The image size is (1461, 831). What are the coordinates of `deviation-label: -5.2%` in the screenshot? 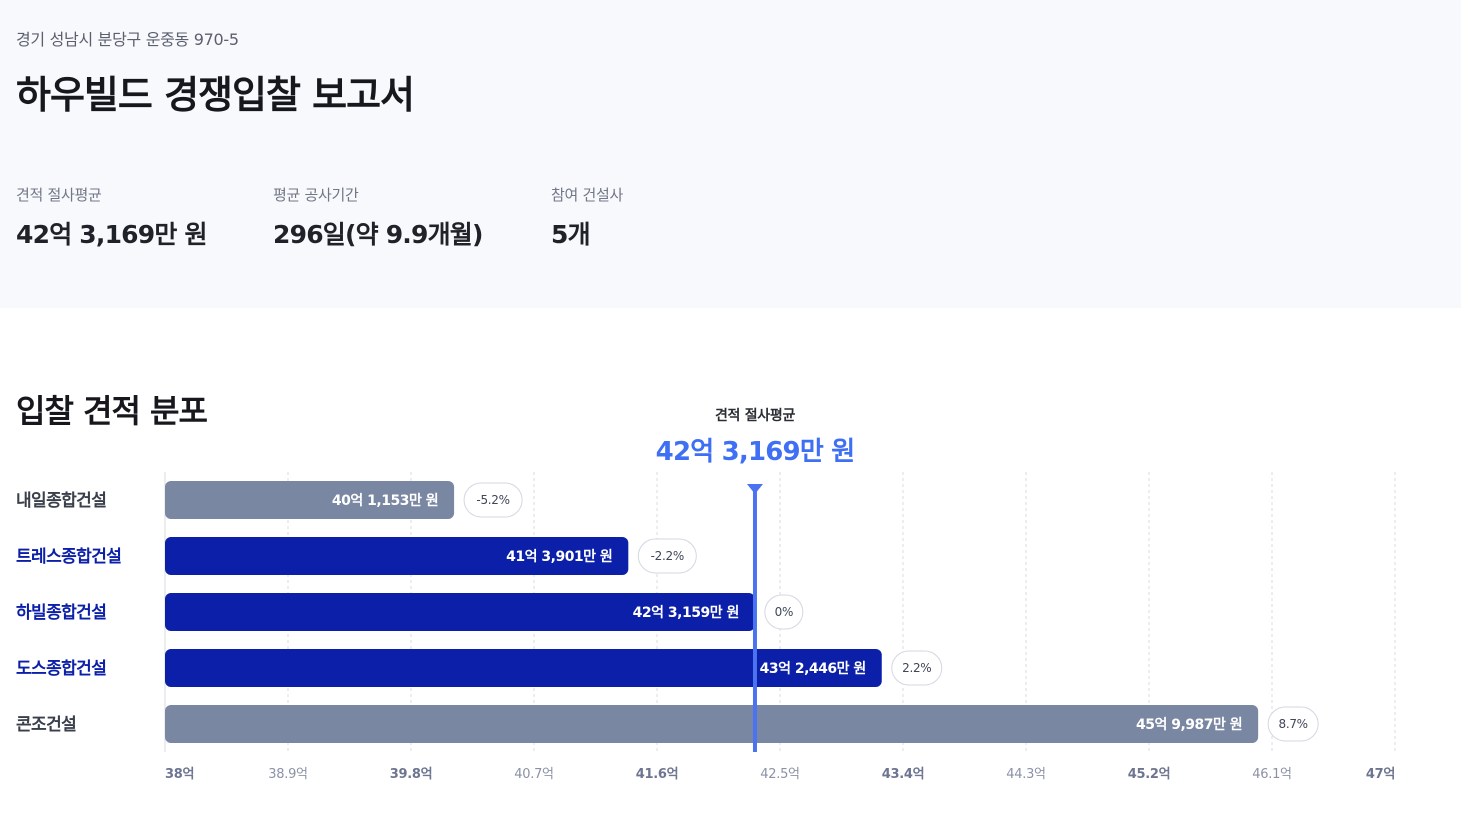 It's located at (492, 500).